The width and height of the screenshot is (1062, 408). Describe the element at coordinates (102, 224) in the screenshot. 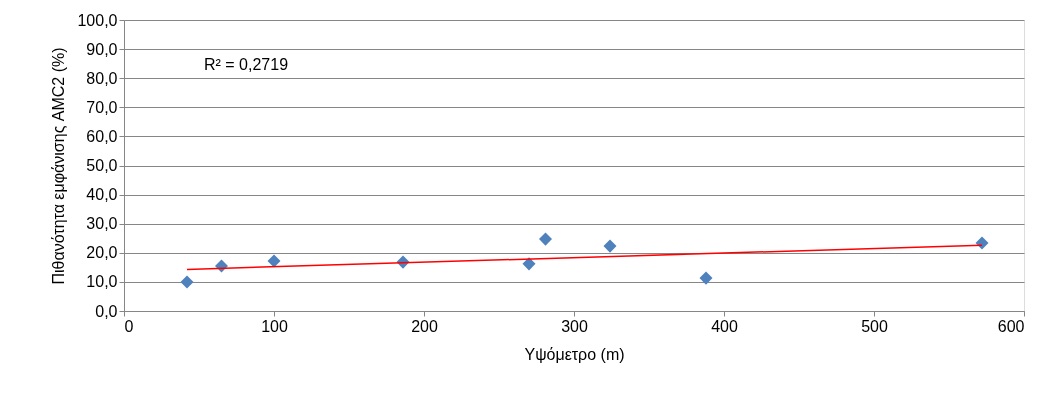

I see `y-tick-label: 30,0` at that location.